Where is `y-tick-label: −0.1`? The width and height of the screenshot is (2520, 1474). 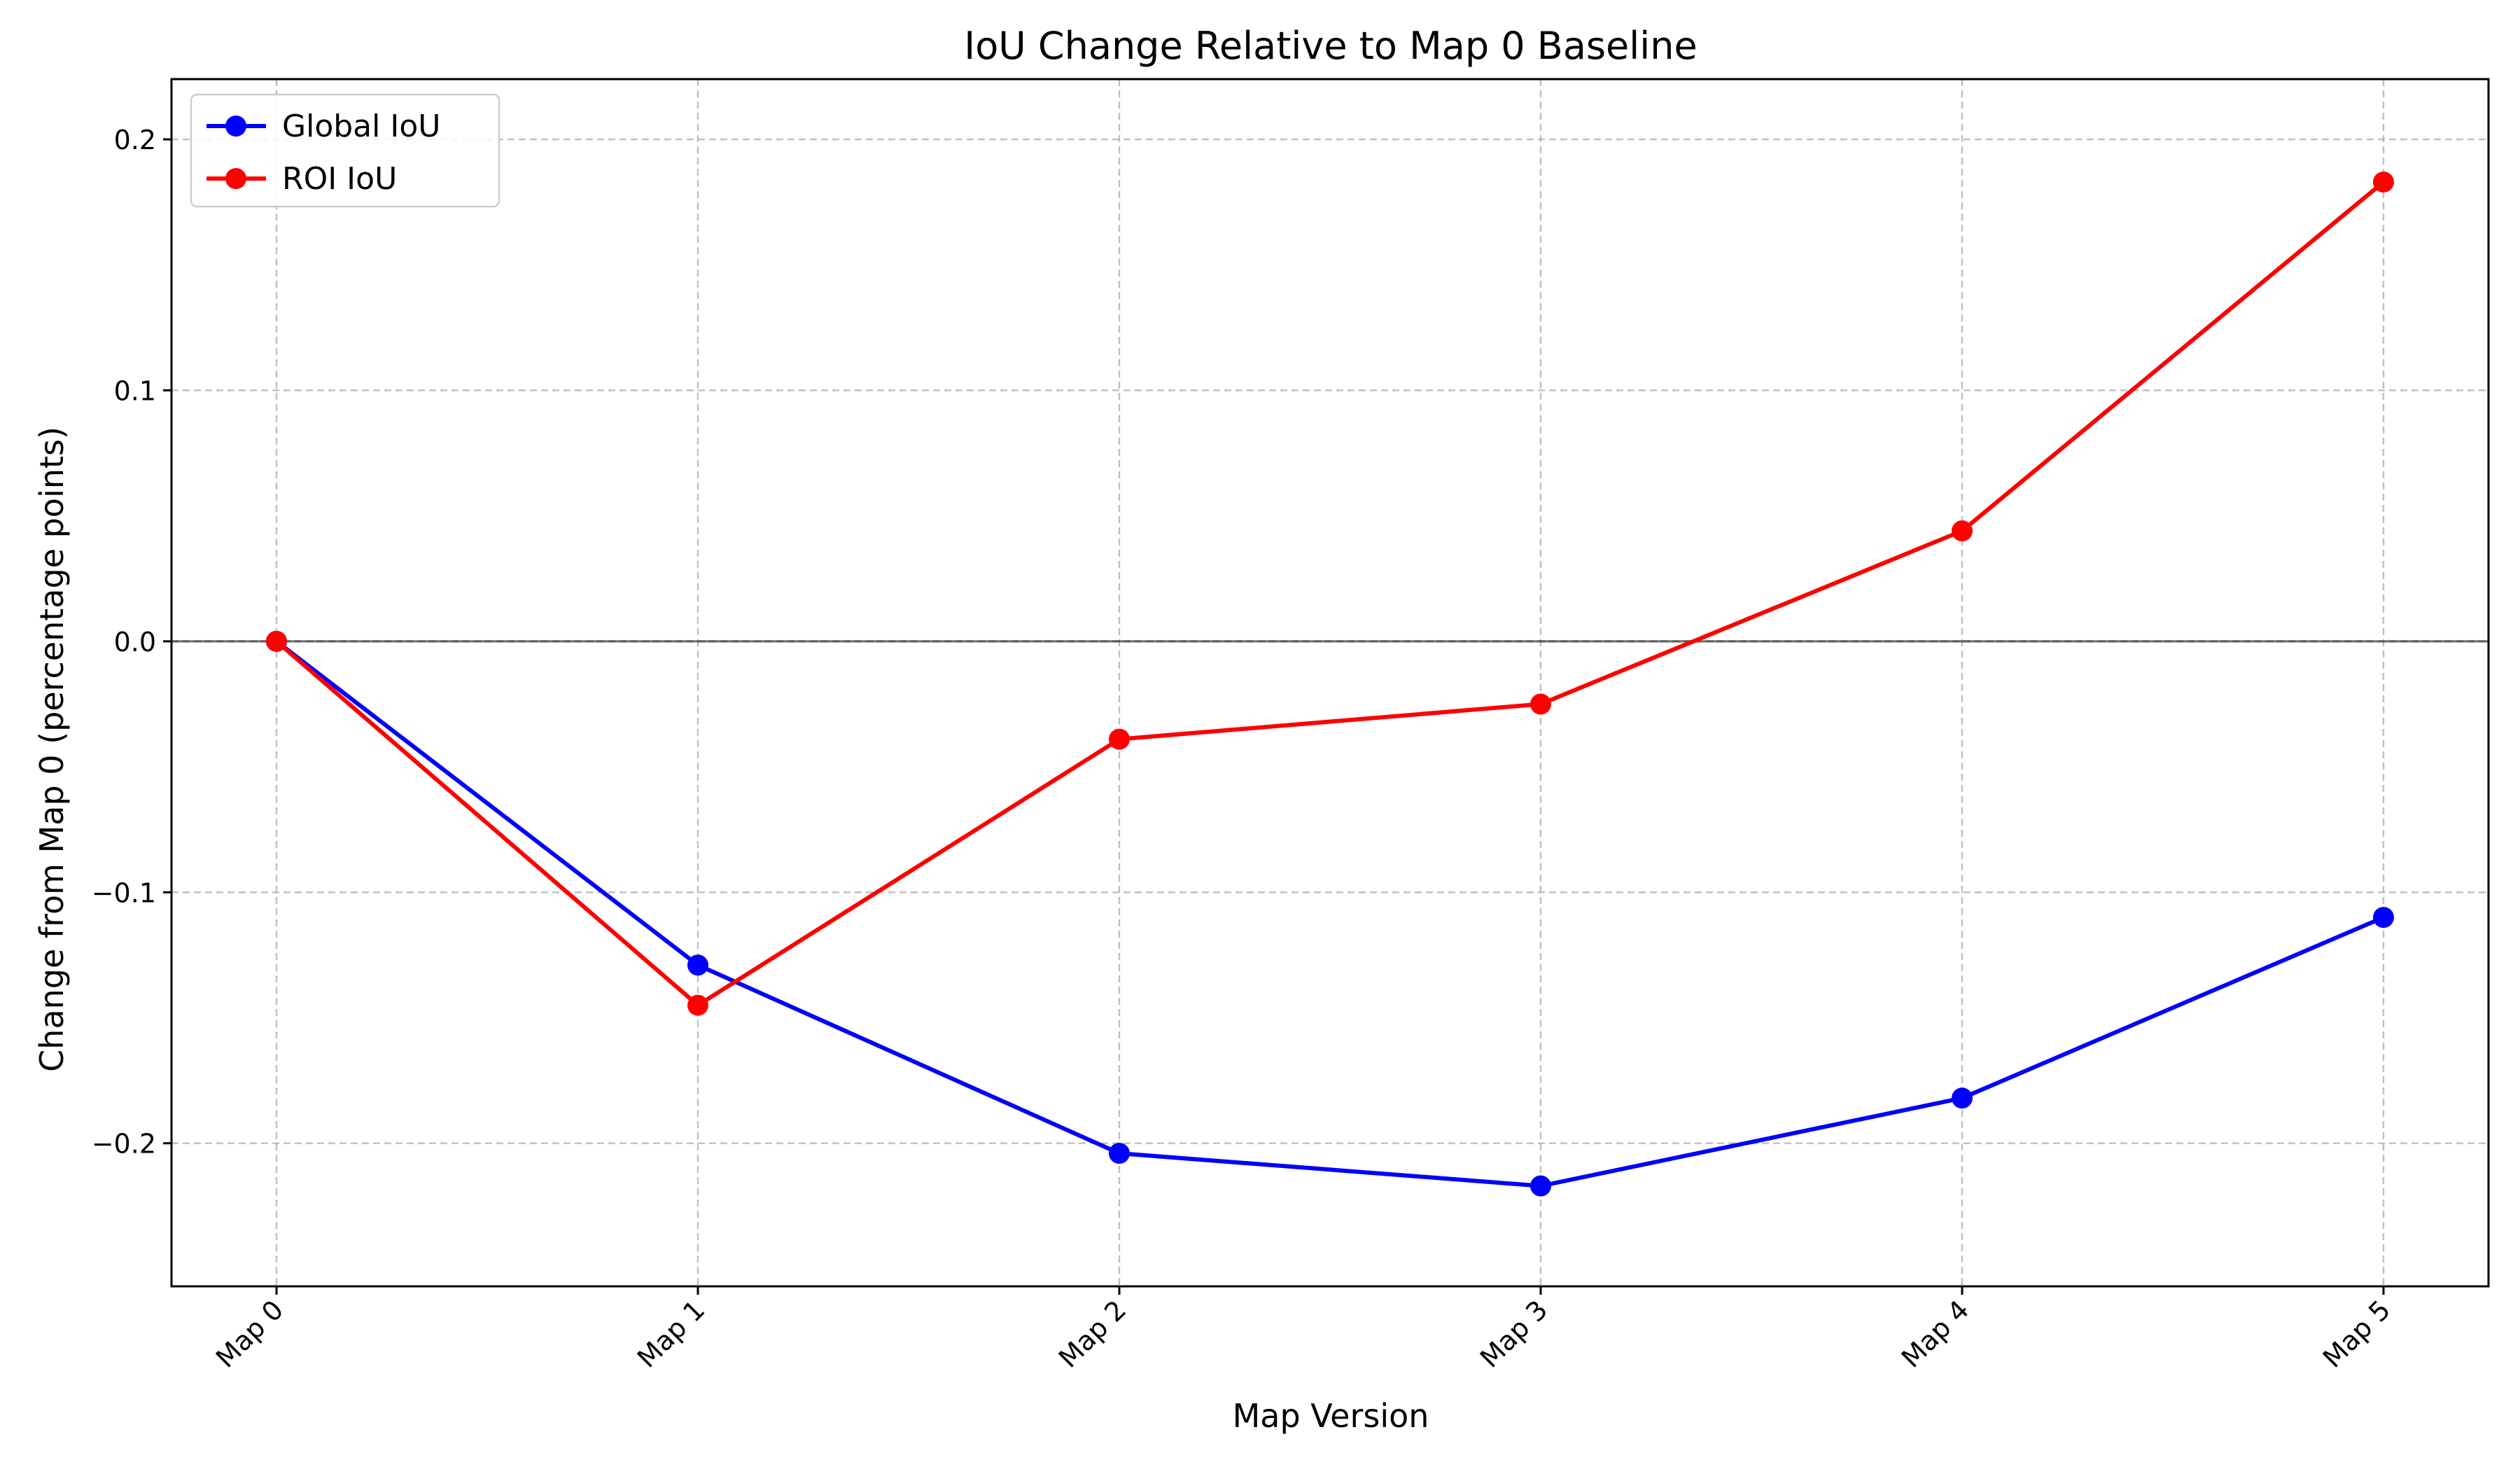
y-tick-label: −0.1 is located at coordinates (124, 892).